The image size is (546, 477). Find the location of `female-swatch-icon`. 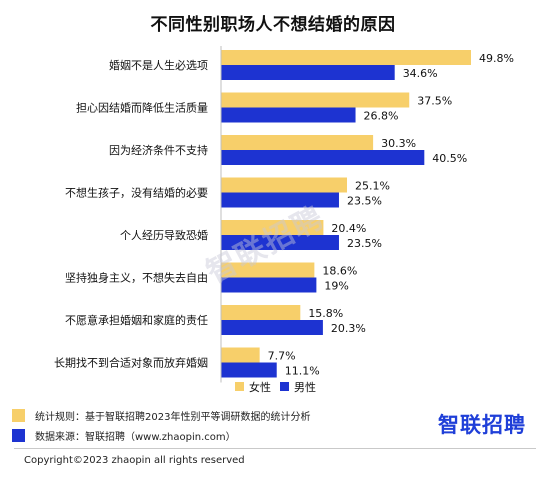

female-swatch-icon is located at coordinates (18, 415).